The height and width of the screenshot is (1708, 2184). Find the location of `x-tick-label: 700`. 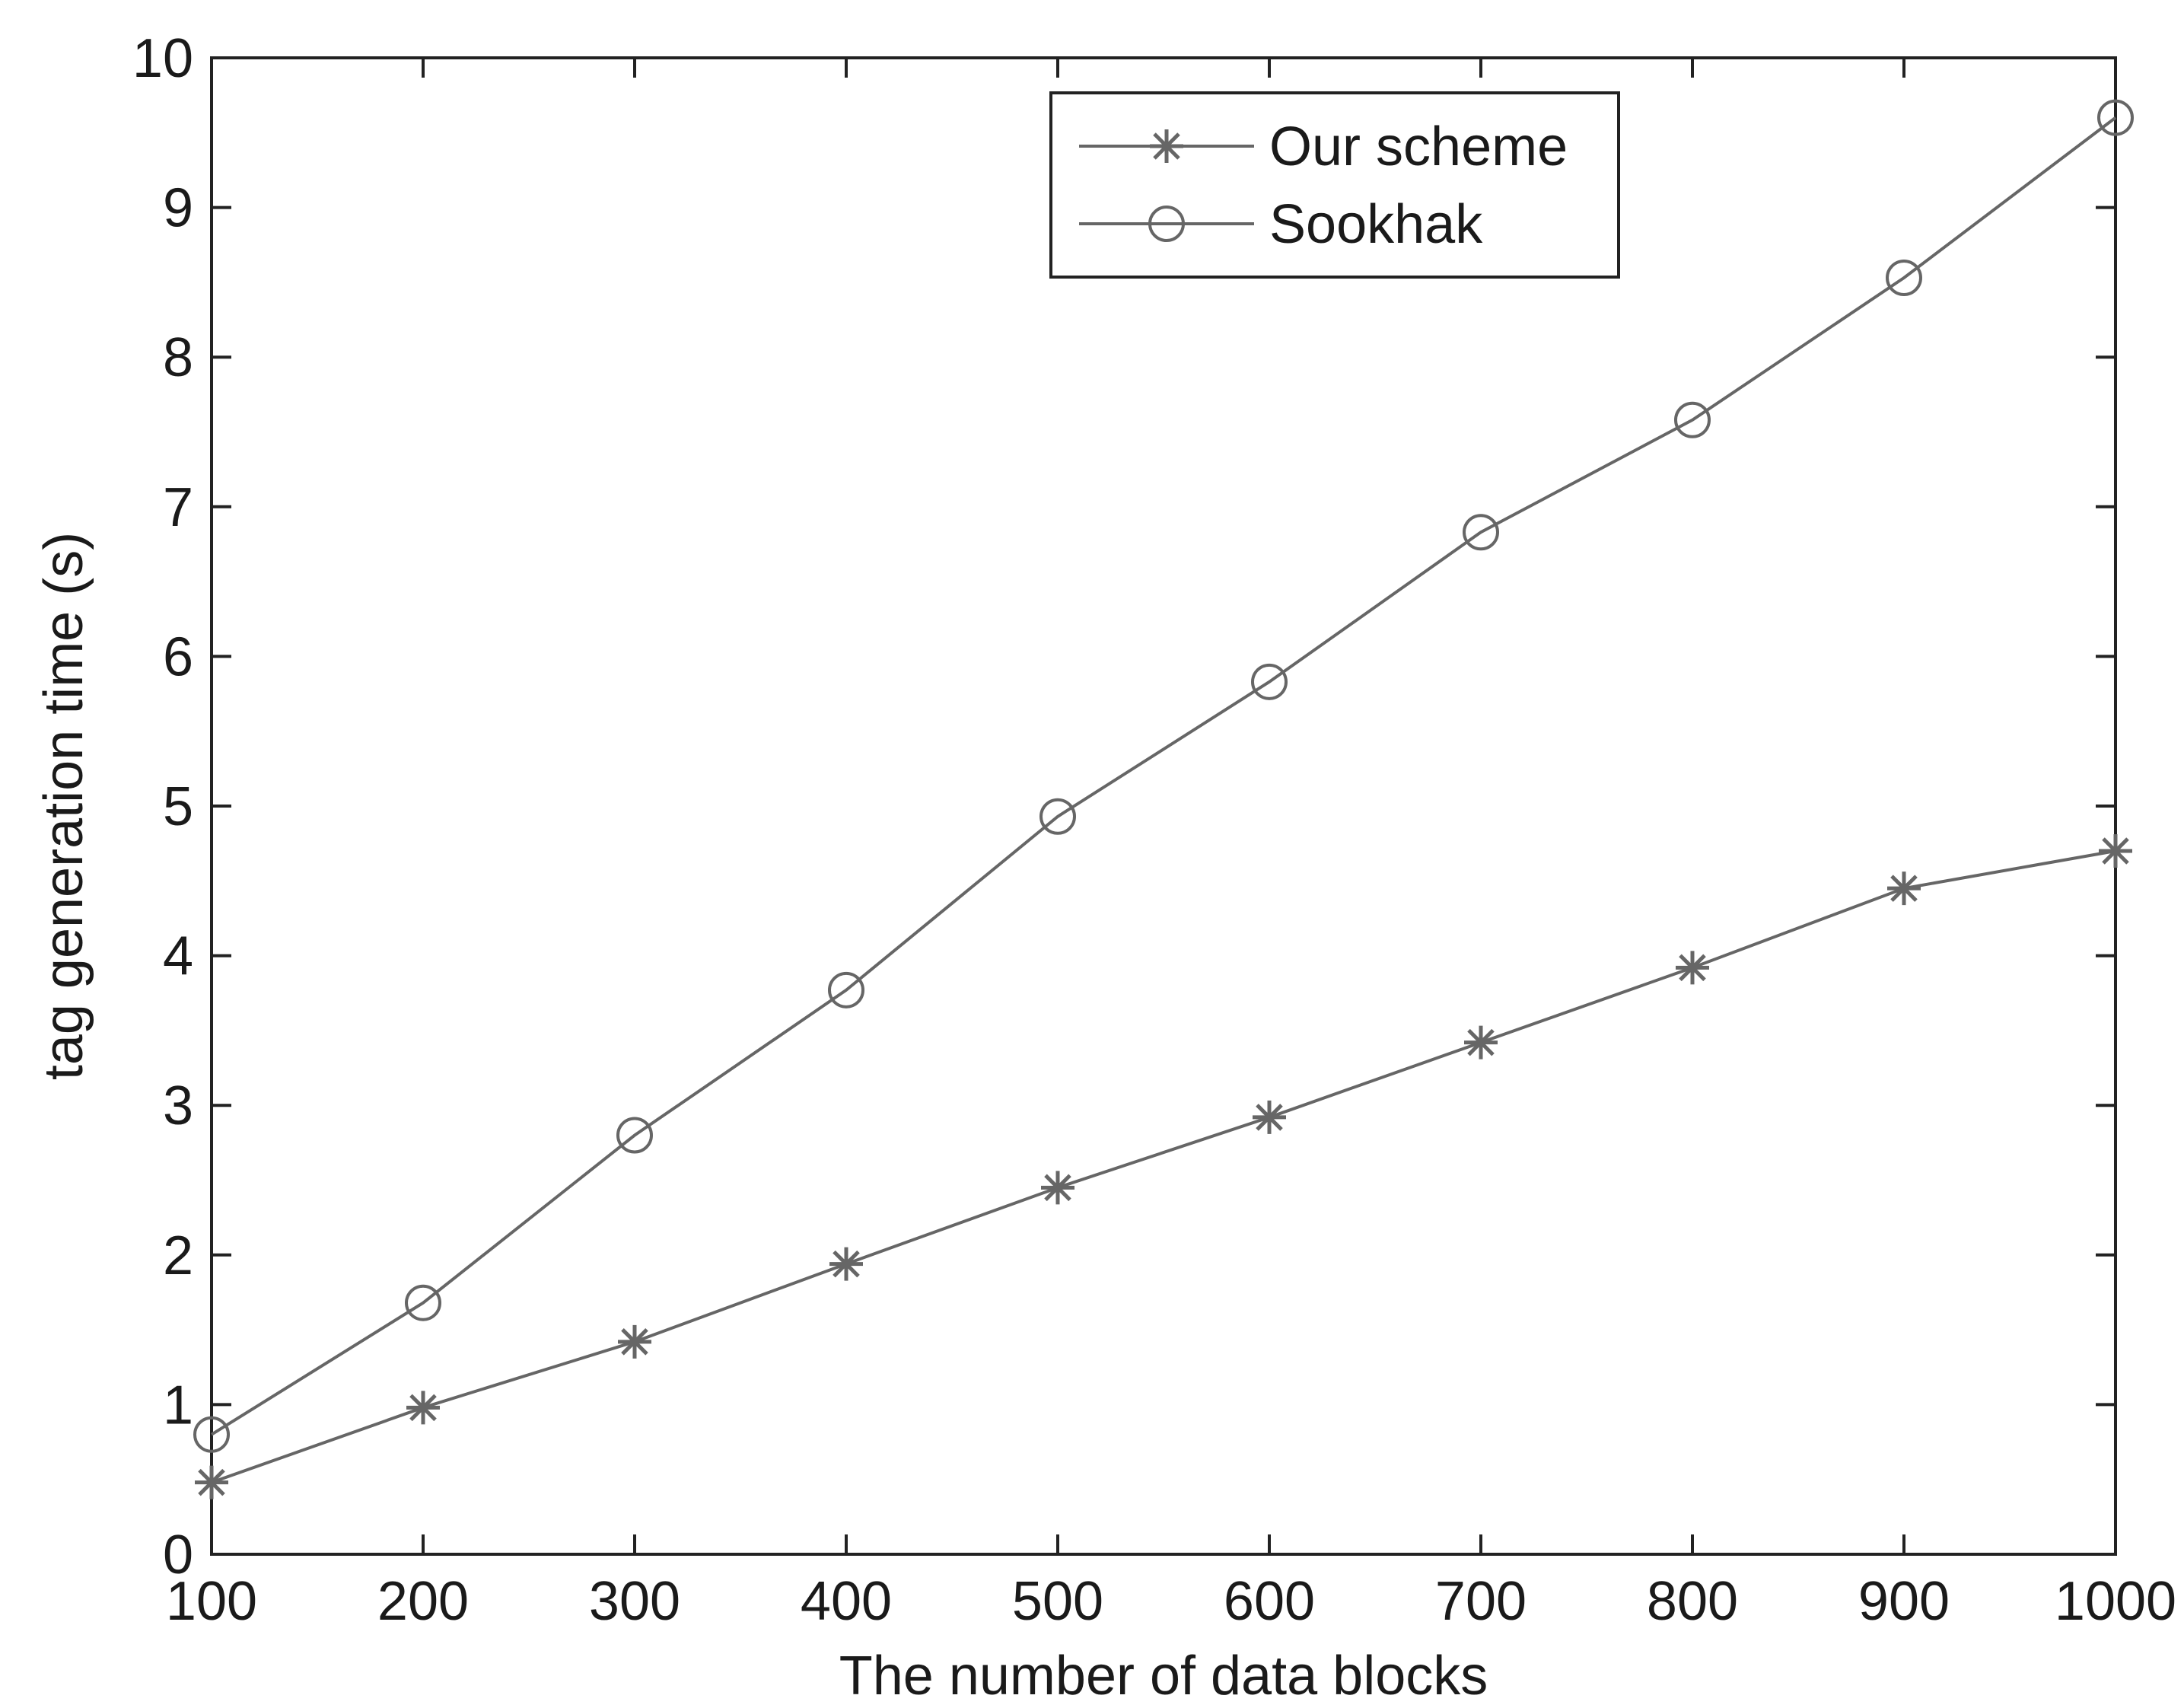

x-tick-label: 700 is located at coordinates (1481, 1601).